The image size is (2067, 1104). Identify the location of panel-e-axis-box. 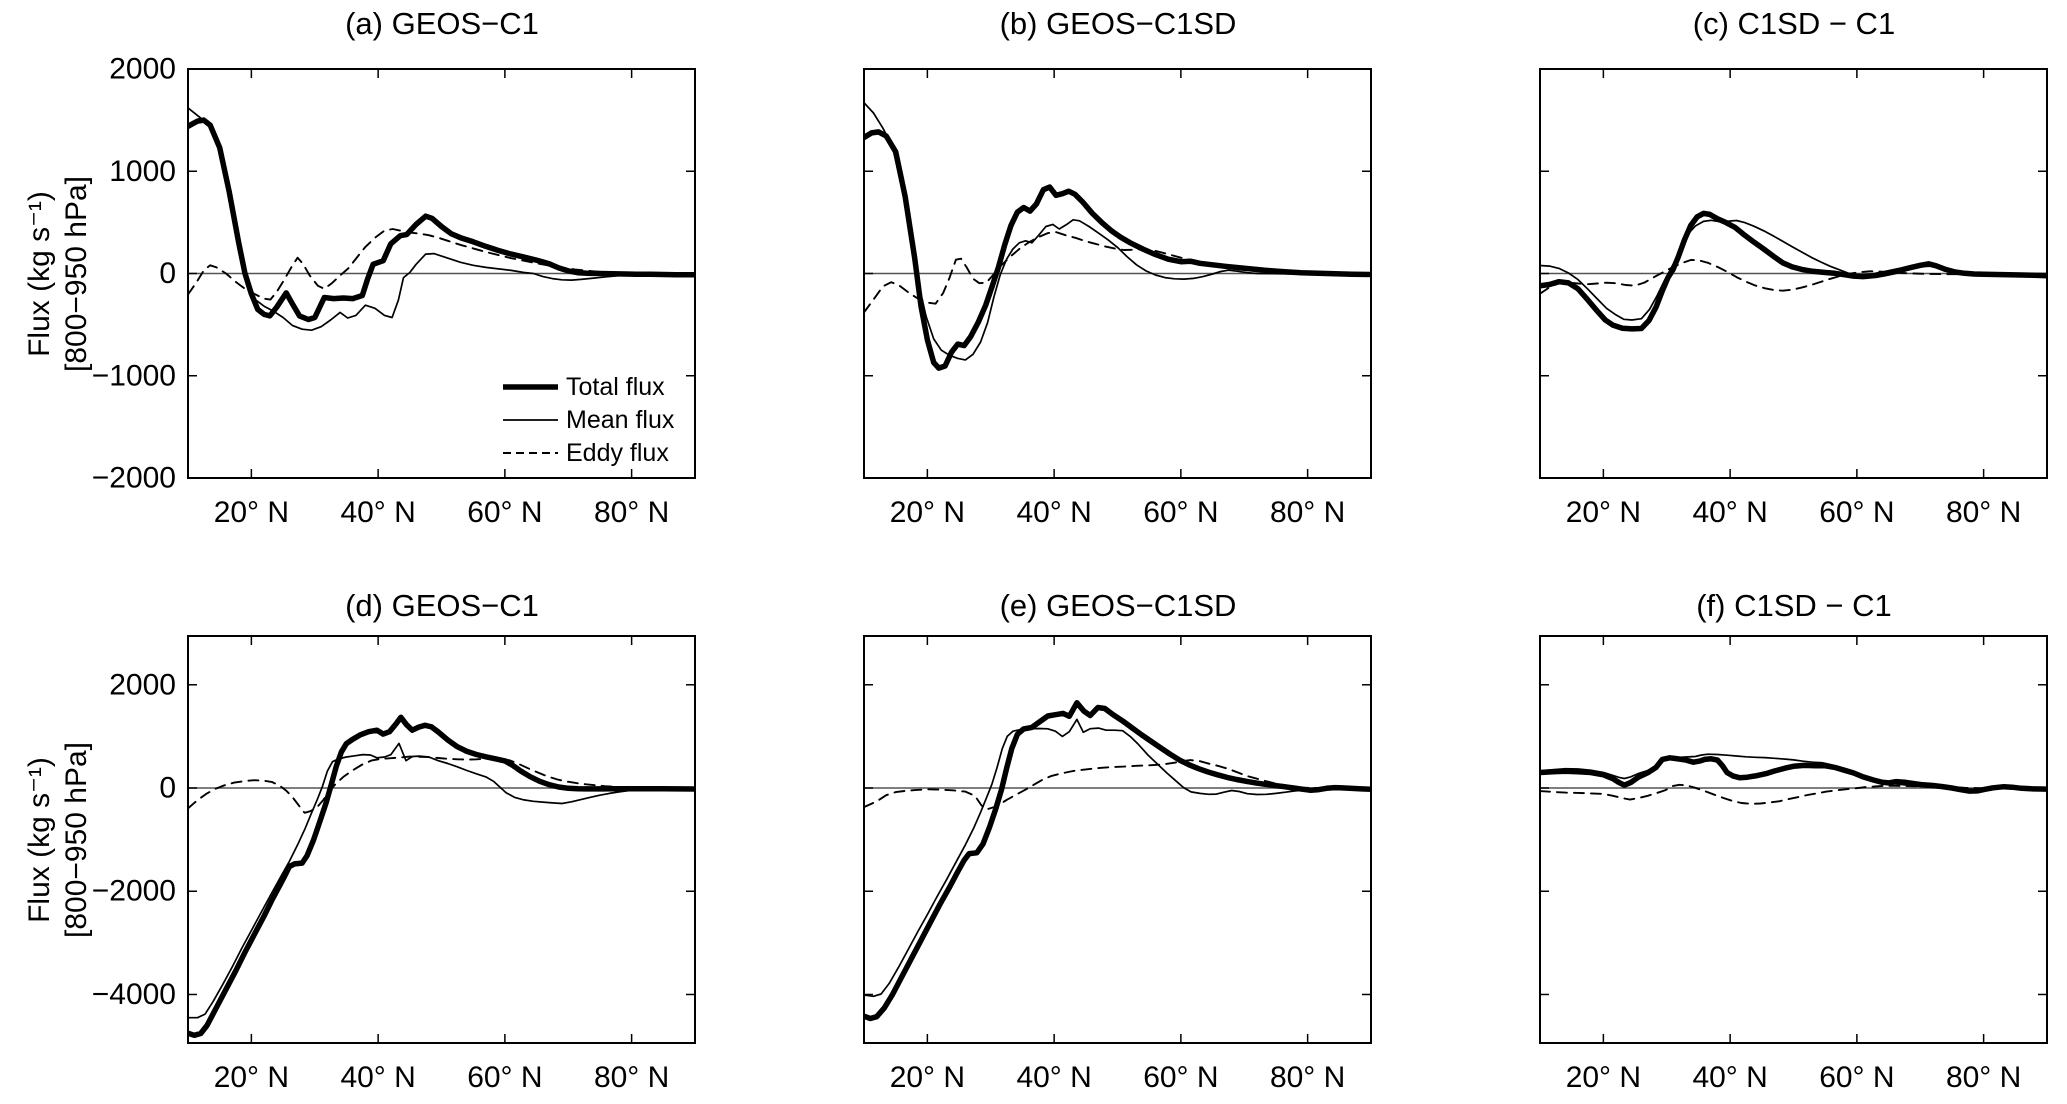
(1117, 839).